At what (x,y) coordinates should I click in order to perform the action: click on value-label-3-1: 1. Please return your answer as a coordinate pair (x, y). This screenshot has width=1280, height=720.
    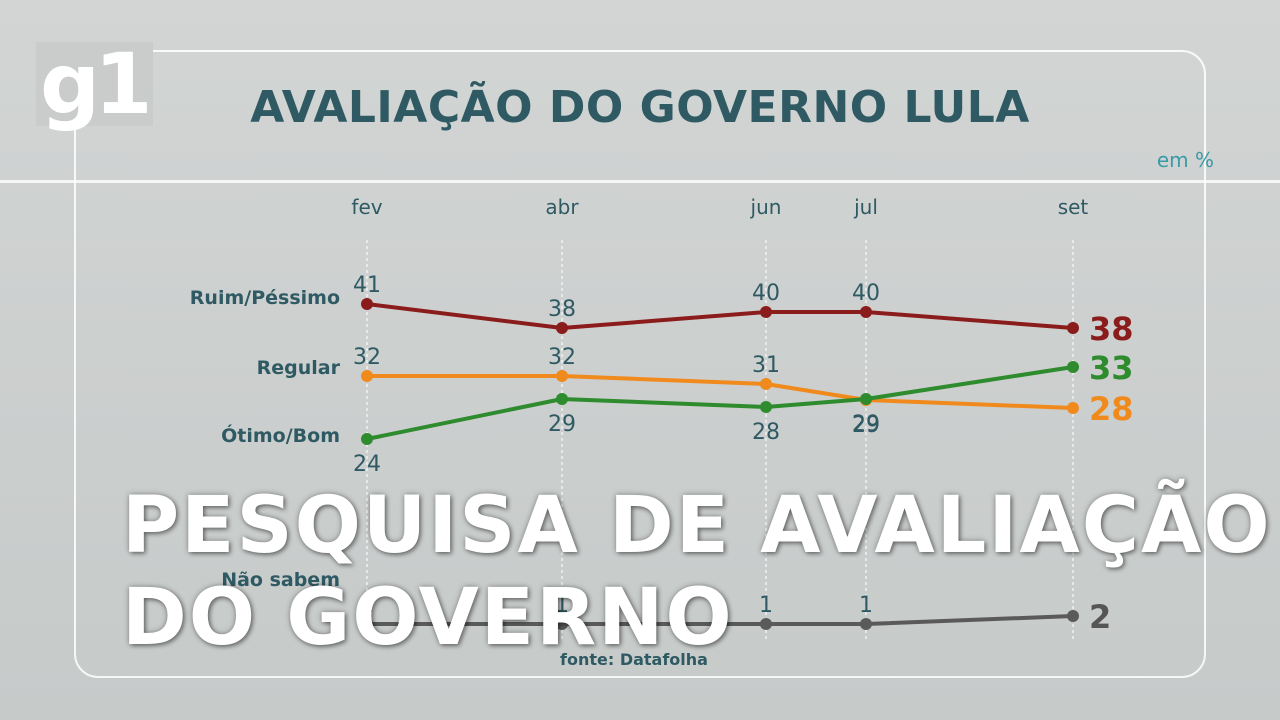
    Looking at the image, I should click on (562, 605).